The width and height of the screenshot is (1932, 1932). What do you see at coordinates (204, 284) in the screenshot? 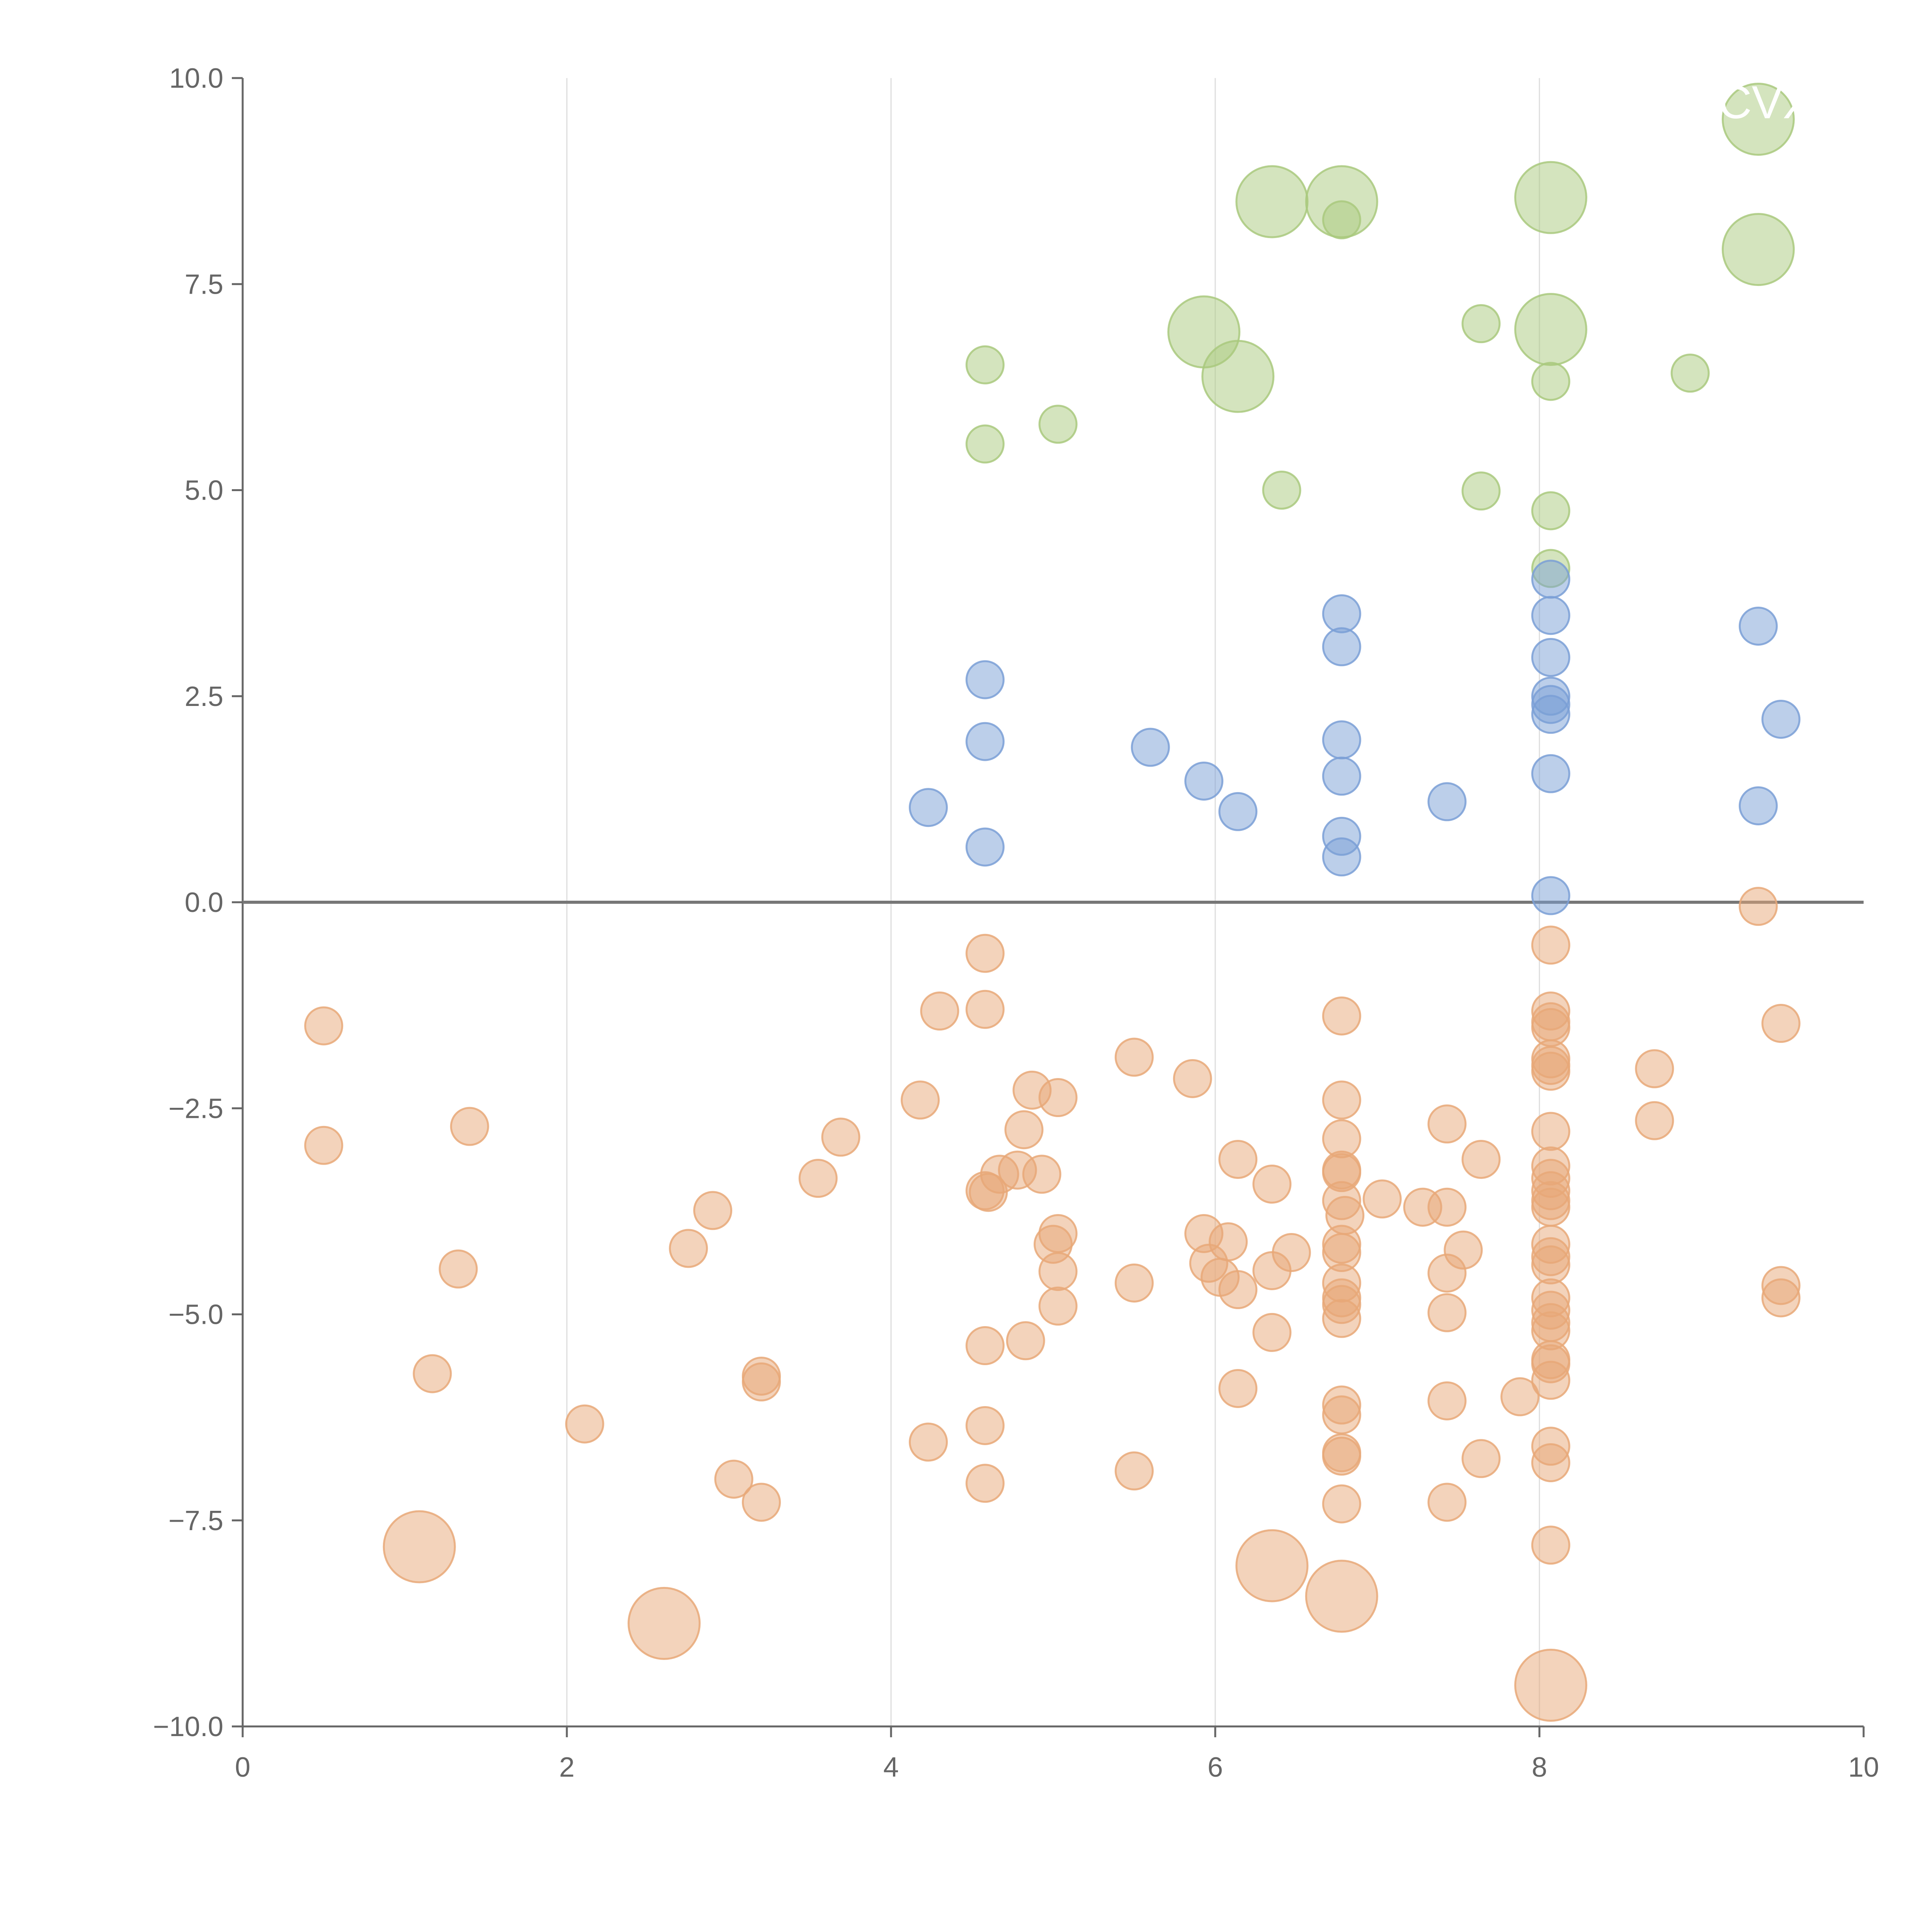
I see `y-tick-label: 7.5` at bounding box center [204, 284].